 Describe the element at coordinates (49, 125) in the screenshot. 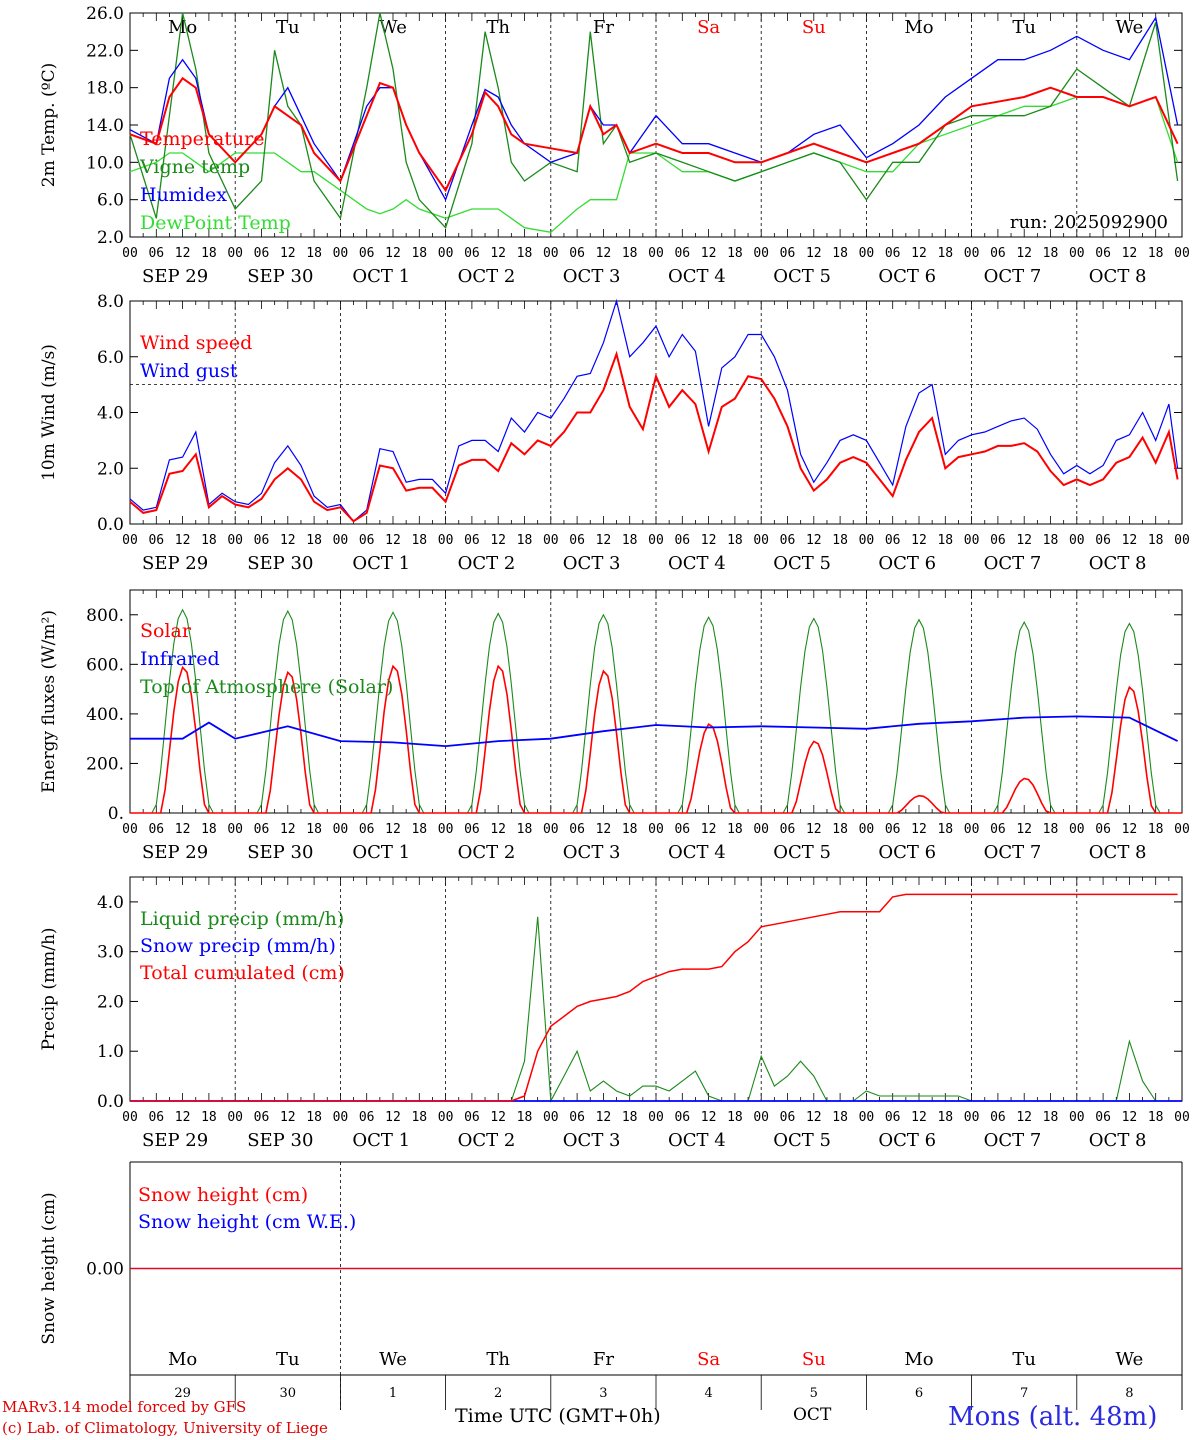

I see `y-axis-label: 2m Temp. (ºC)` at that location.